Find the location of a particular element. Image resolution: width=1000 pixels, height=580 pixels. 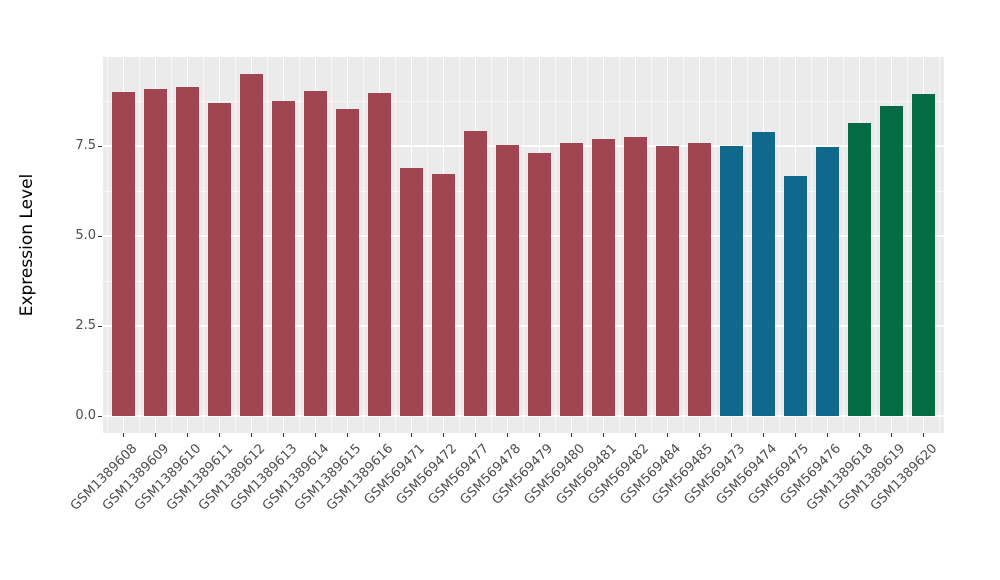

bar-GSM569478 is located at coordinates (507, 280).